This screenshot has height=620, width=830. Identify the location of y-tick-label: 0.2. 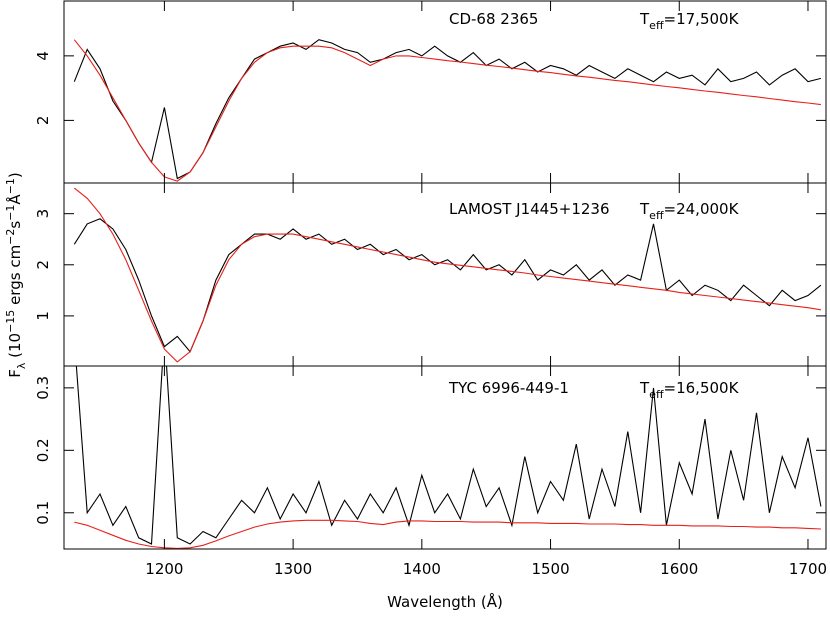
(43, 450).